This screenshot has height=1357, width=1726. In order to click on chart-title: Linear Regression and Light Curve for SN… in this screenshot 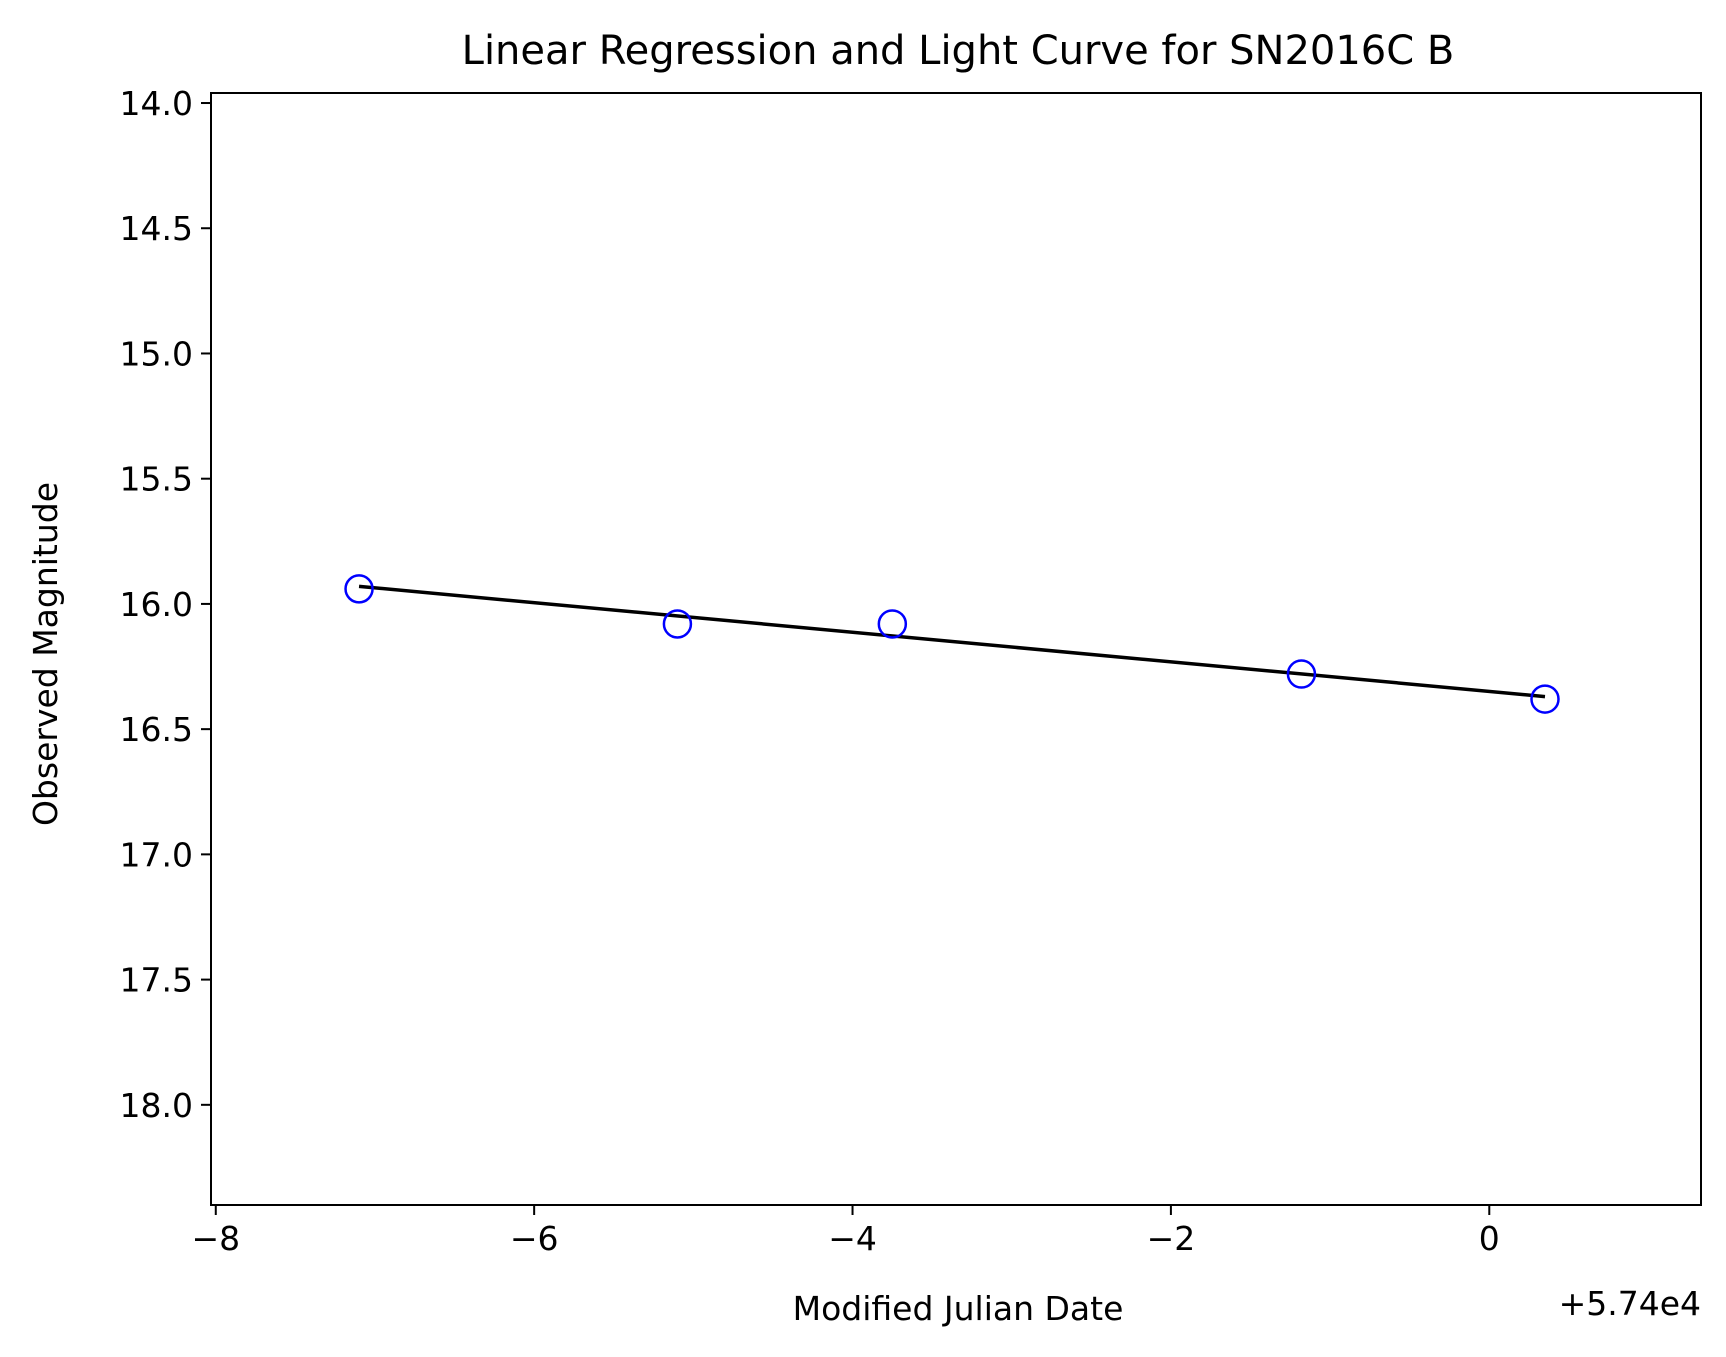, I will do `click(958, 51)`.